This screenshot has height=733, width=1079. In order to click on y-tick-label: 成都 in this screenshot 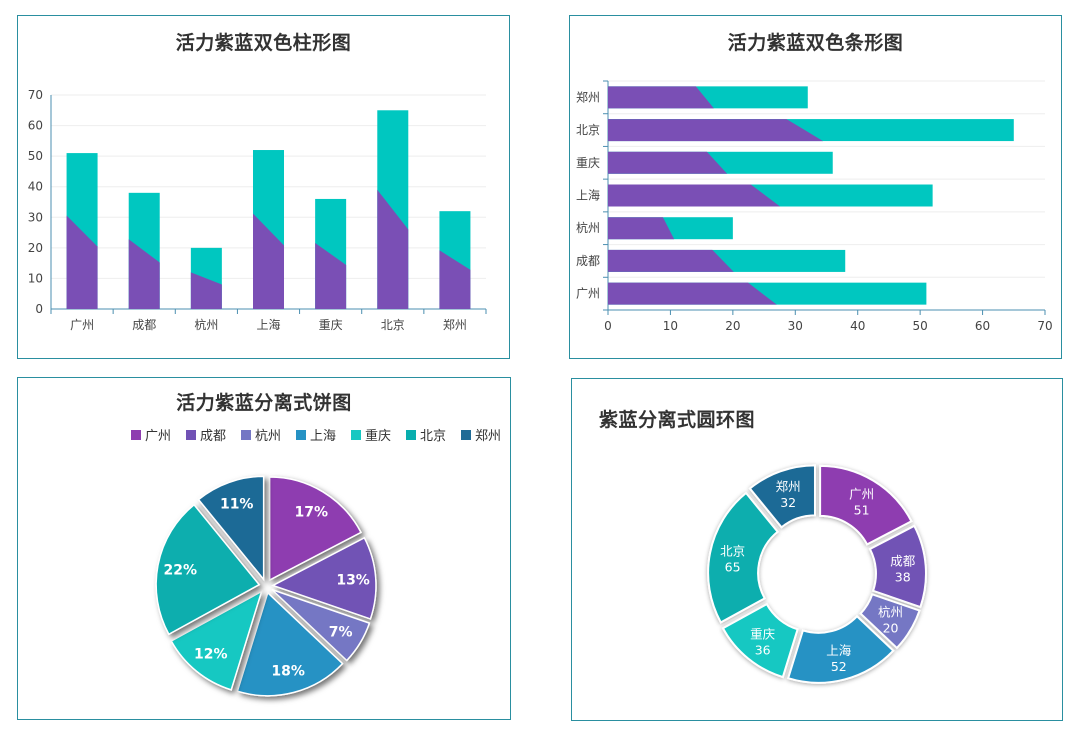, I will do `click(588, 261)`.